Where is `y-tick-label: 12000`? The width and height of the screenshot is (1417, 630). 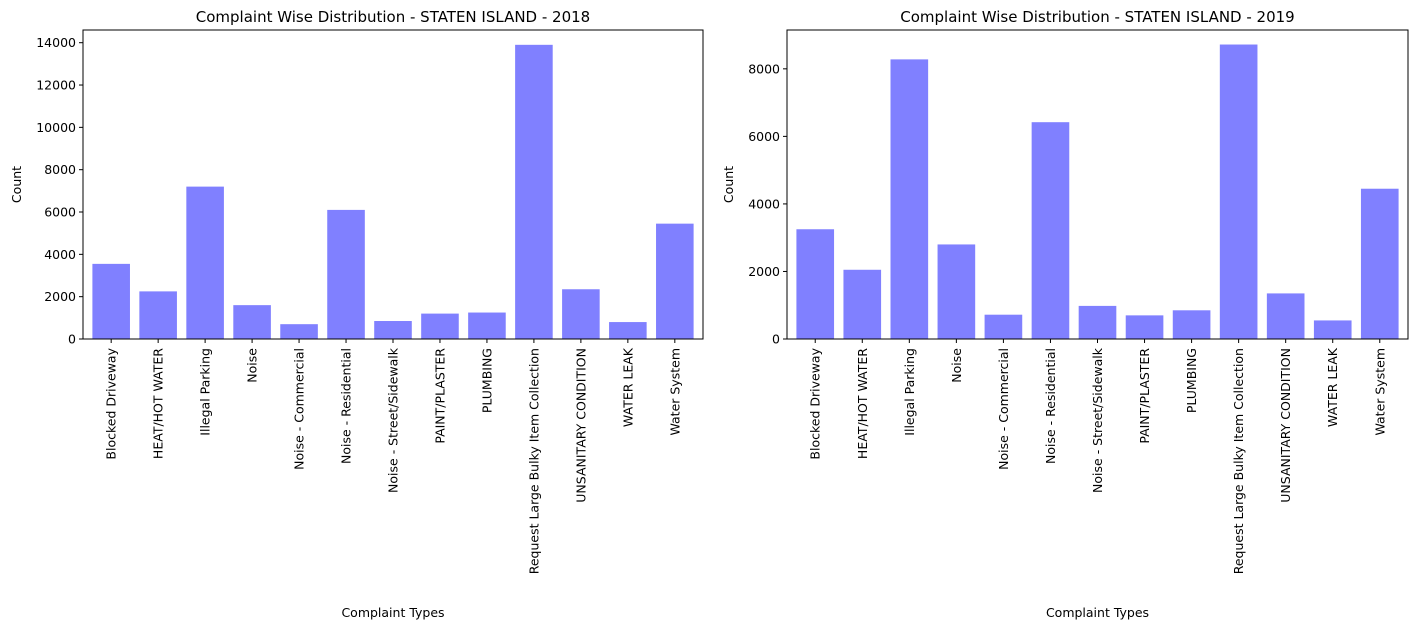 y-tick-label: 12000 is located at coordinates (56, 85).